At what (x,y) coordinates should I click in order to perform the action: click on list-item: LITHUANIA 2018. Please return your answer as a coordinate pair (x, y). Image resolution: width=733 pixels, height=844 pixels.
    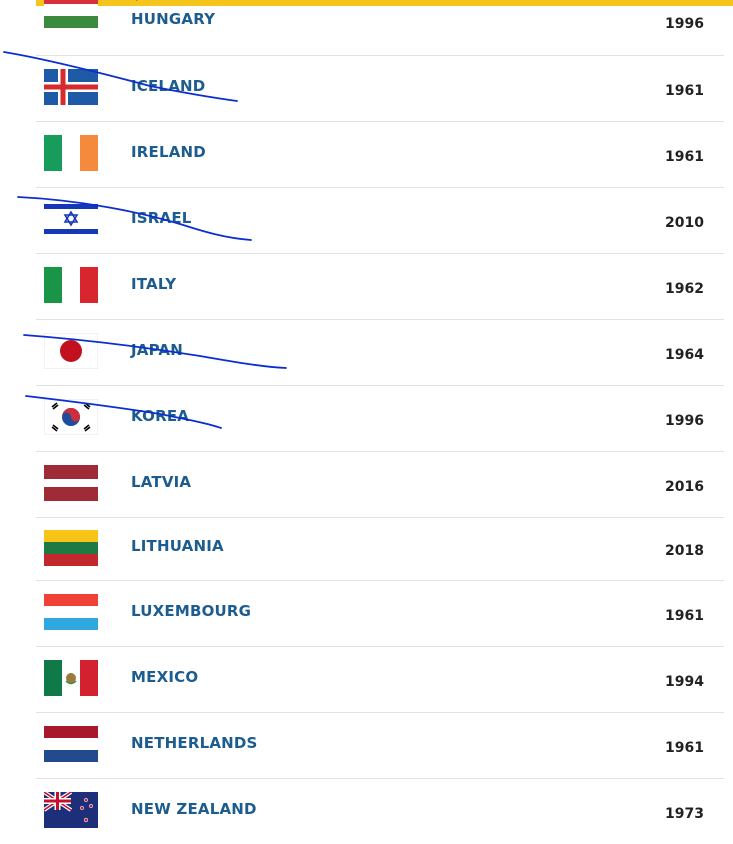
    Looking at the image, I should click on (380, 549).